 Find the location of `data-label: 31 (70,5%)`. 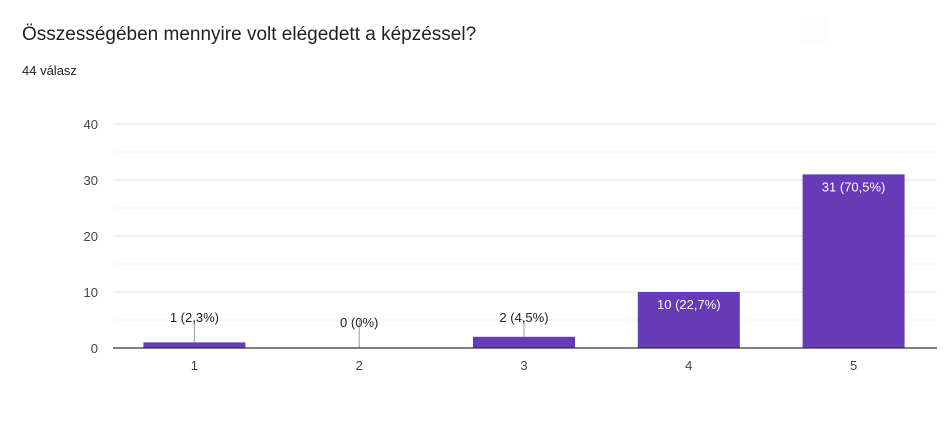

data-label: 31 (70,5%) is located at coordinates (854, 186).